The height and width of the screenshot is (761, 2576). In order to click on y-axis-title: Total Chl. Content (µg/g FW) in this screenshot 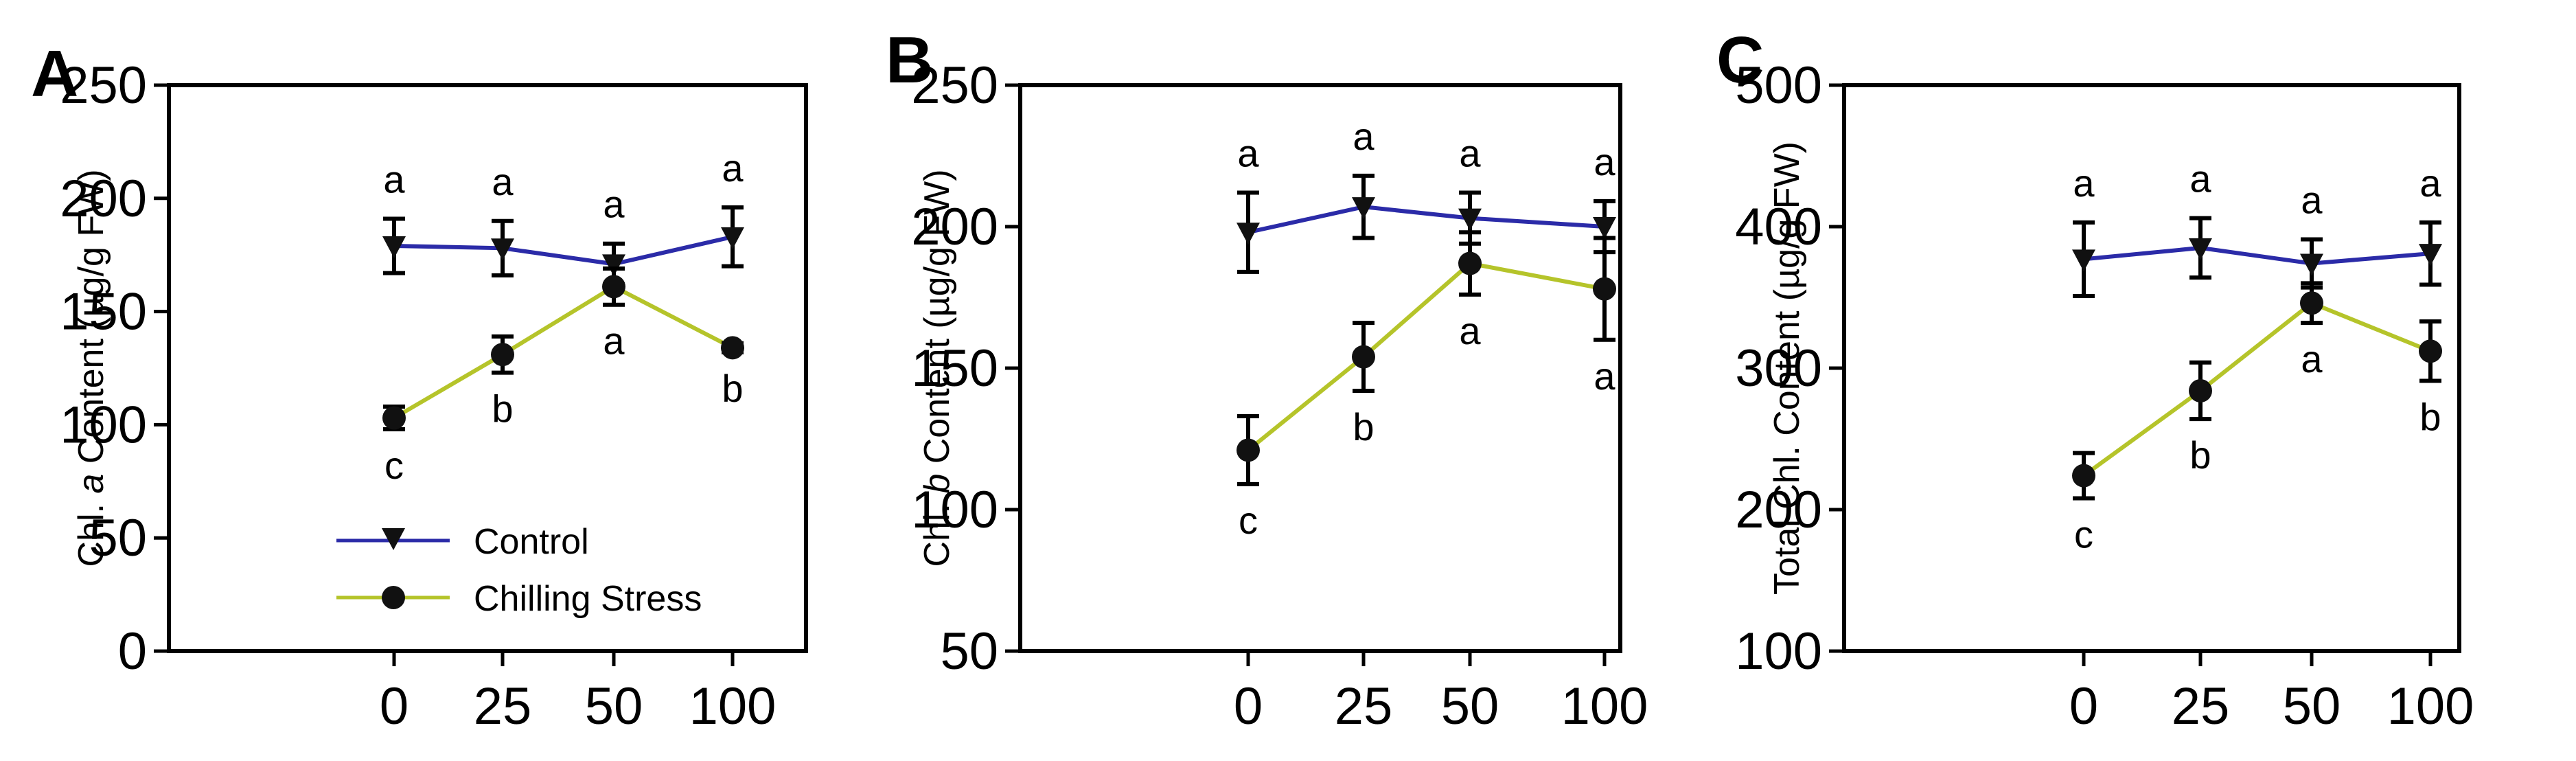, I will do `click(1787, 368)`.